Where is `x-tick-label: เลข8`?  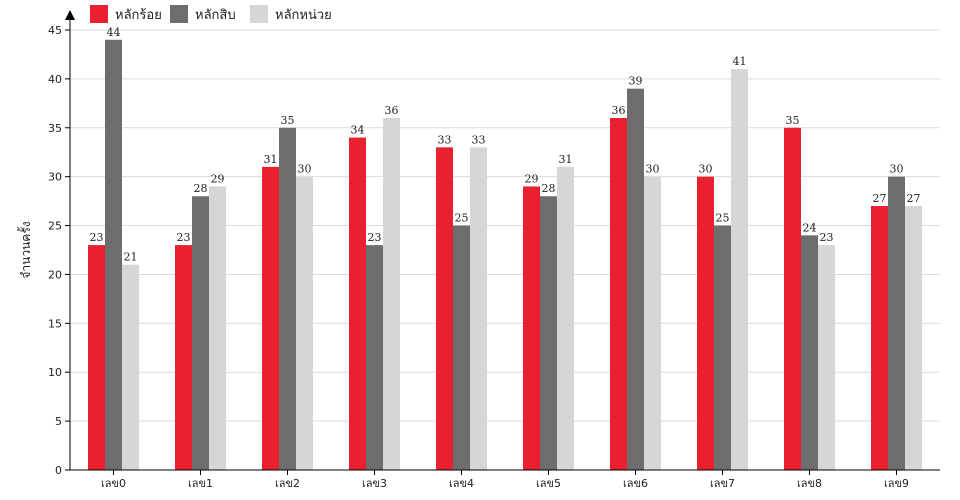 x-tick-label: เลข8 is located at coordinates (809, 483).